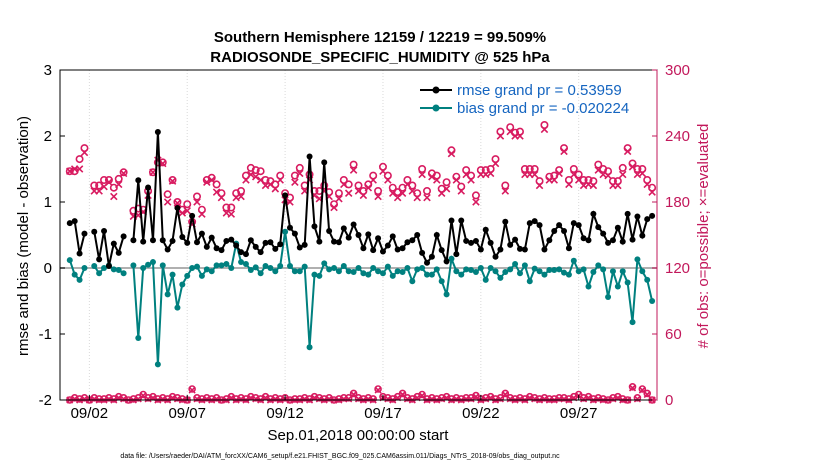 This screenshot has width=830, height=470. I want to click on left-tick-label: 3, so click(48, 70).